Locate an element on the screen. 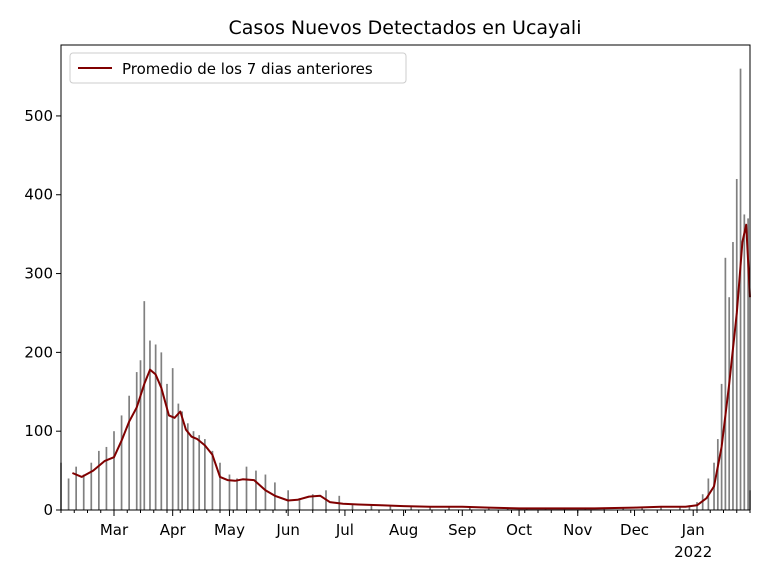 Image resolution: width=768 pixels, height=576 pixels. x-tick-label: Sep is located at coordinates (462, 530).